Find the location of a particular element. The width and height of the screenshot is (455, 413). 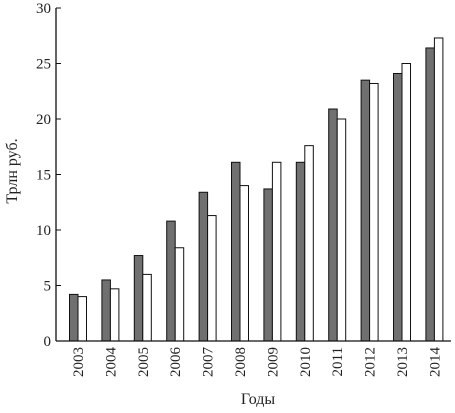

y-ticks-group: 0 5 10 15 20 25 30 is located at coordinates (48, 175).